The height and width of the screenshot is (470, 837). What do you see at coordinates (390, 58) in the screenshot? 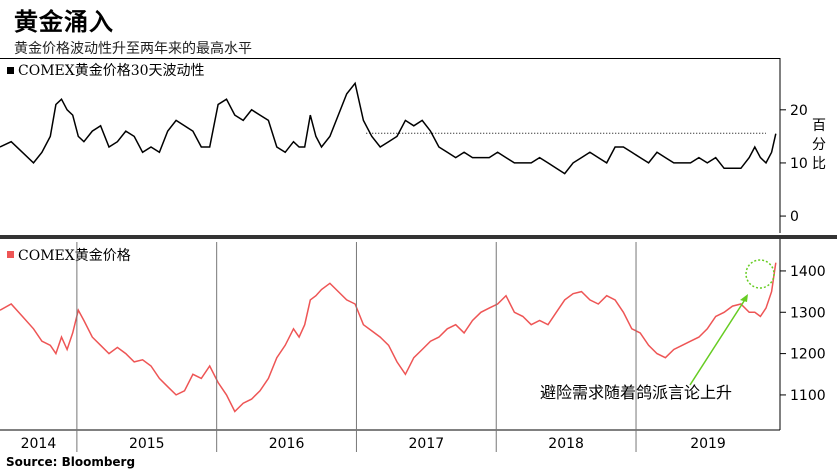
I see `top-panel-border` at bounding box center [390, 58].